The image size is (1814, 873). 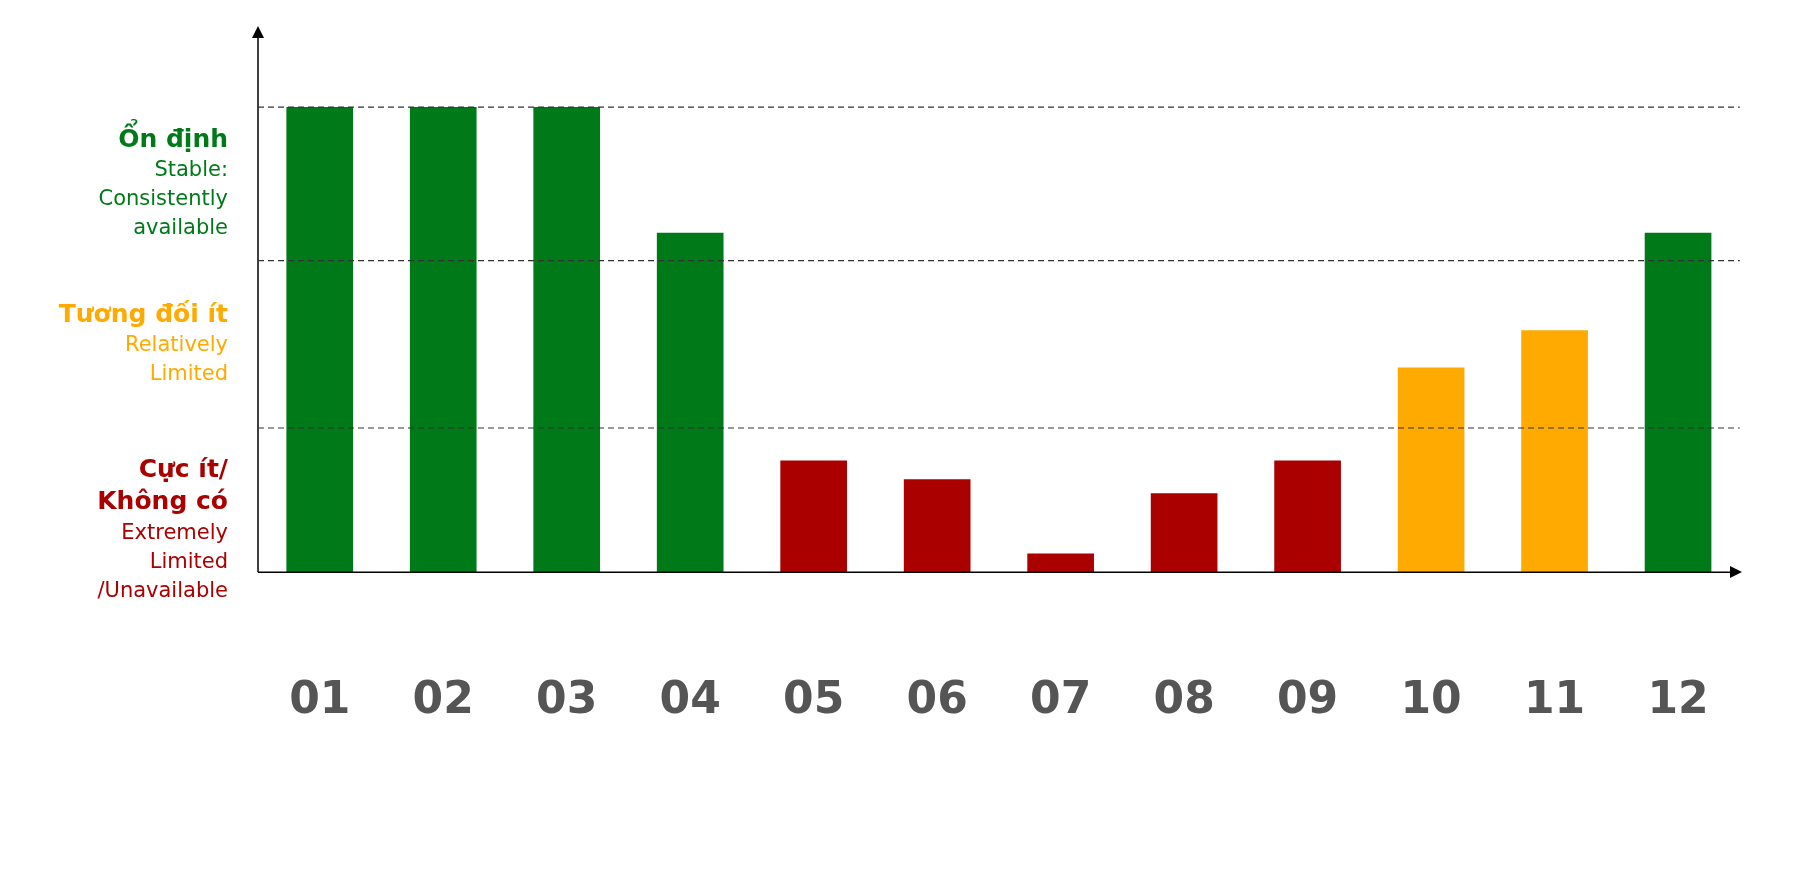 I want to click on x-tick-label: 10, so click(x=1431, y=698).